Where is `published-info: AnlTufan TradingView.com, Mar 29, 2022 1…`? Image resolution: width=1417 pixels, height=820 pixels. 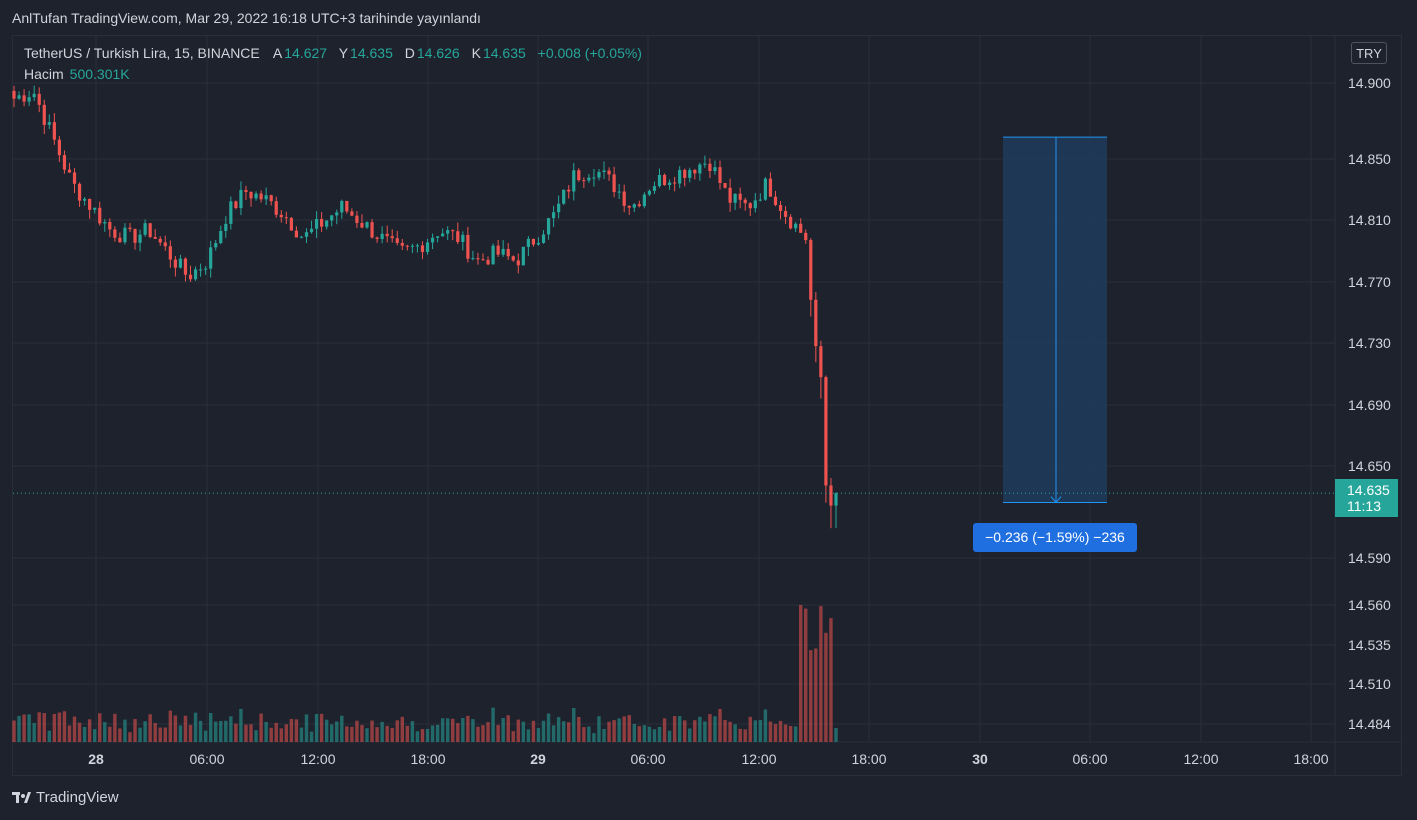 published-info: AnlTufan TradingView.com, Mar 29, 2022 1… is located at coordinates (246, 18).